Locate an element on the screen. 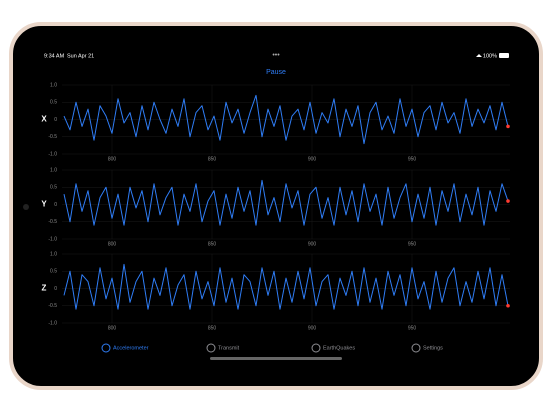  status-time: 9:34 AM is located at coordinates (54, 56).